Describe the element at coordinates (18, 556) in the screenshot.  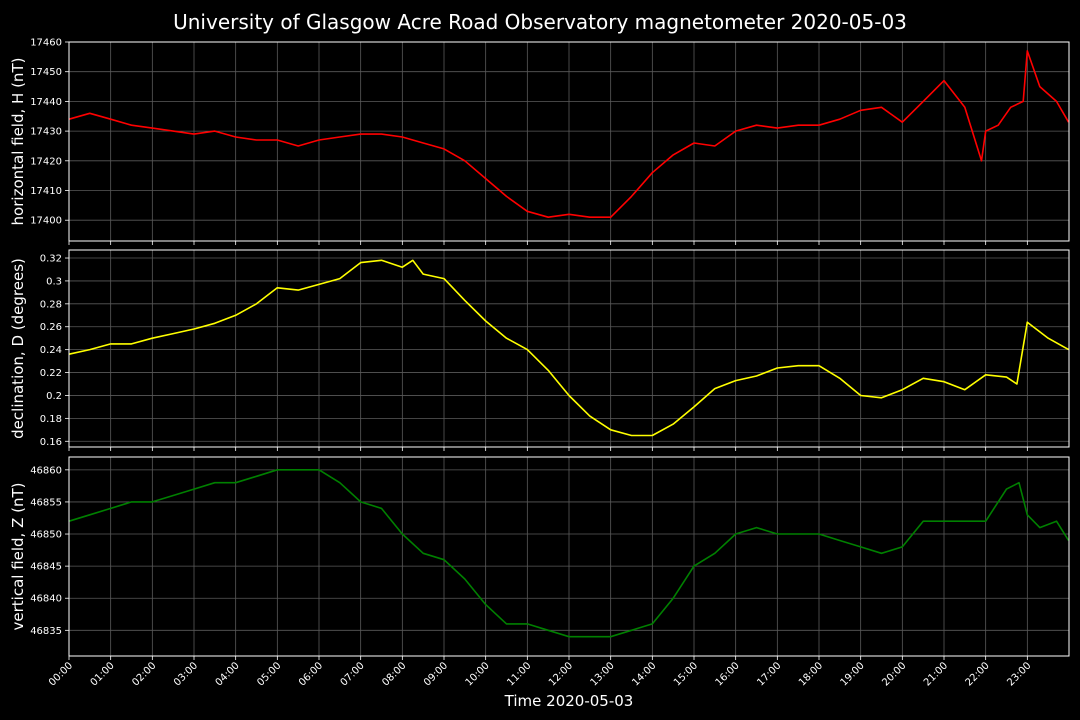
I see `y-axis-label: vertical field, Z (nT)` at that location.